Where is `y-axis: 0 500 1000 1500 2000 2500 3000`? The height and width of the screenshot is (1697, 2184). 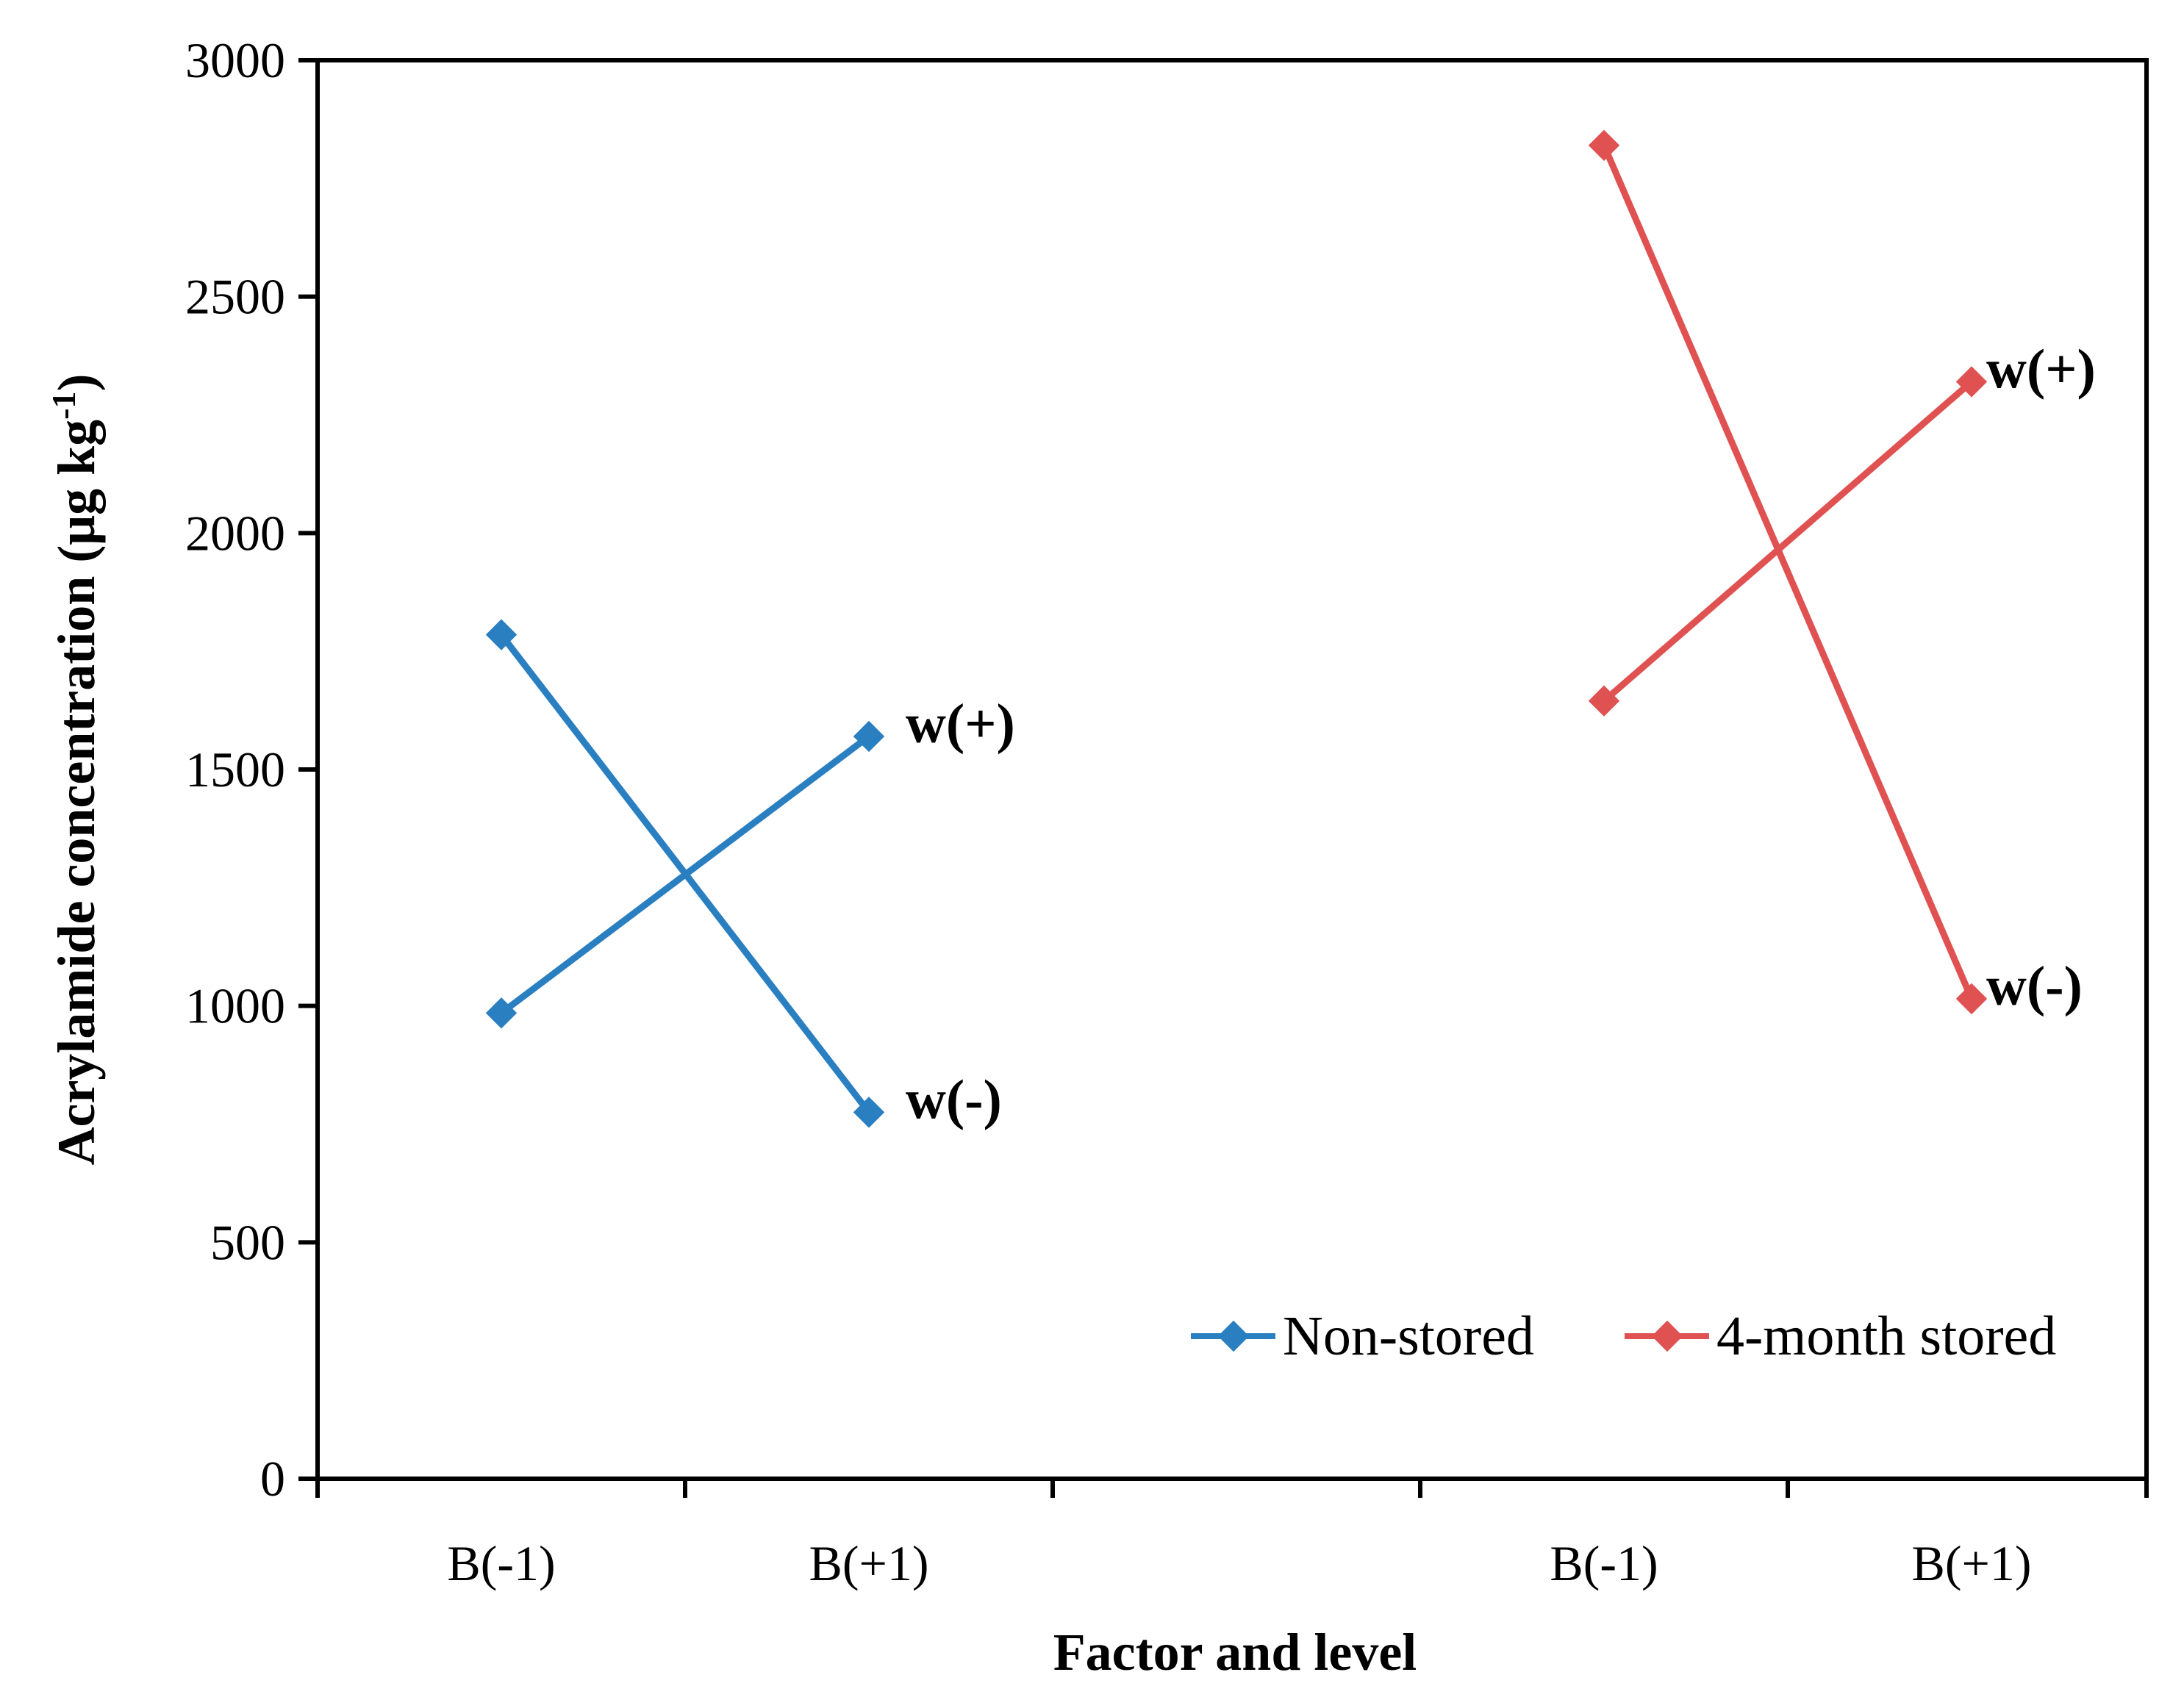 y-axis: 0 500 1000 1500 2000 2500 3000 is located at coordinates (252, 769).